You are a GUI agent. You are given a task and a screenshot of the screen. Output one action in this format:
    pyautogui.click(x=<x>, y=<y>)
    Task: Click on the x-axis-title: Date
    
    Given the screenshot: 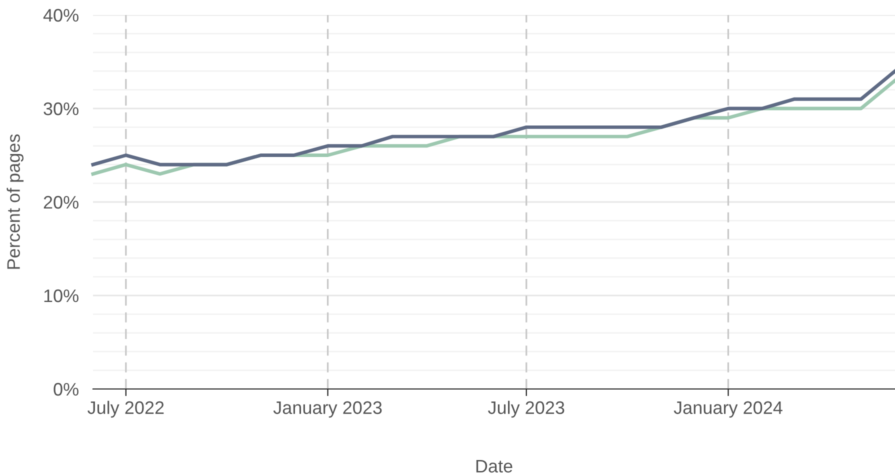 What is the action you would take?
    pyautogui.click(x=494, y=466)
    